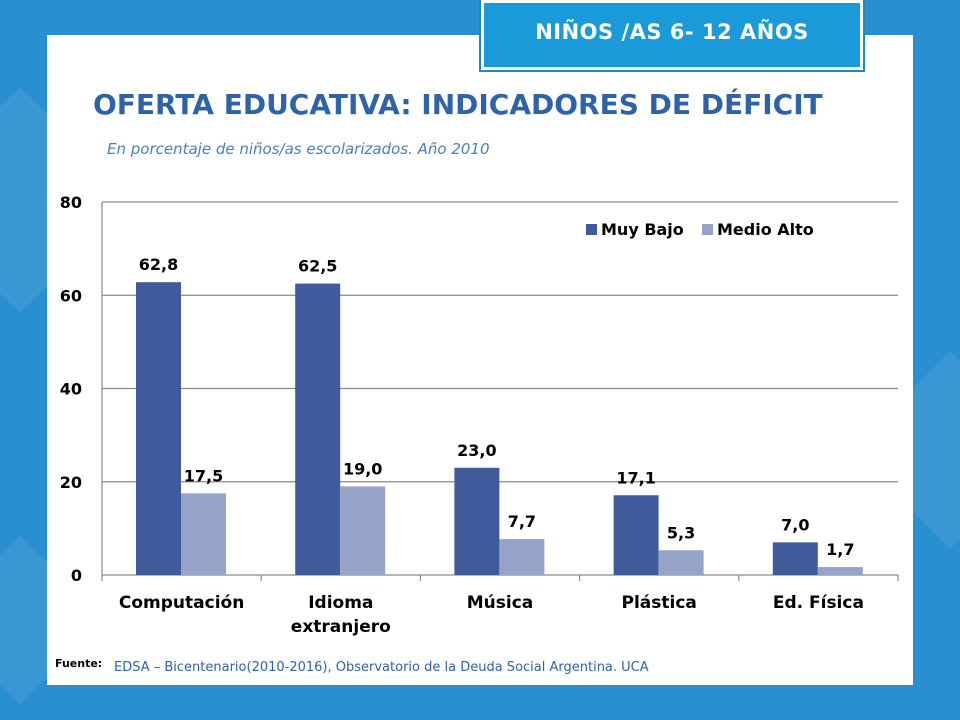 The width and height of the screenshot is (960, 720). What do you see at coordinates (765, 229) in the screenshot?
I see `legend-label: Medio Alto` at bounding box center [765, 229].